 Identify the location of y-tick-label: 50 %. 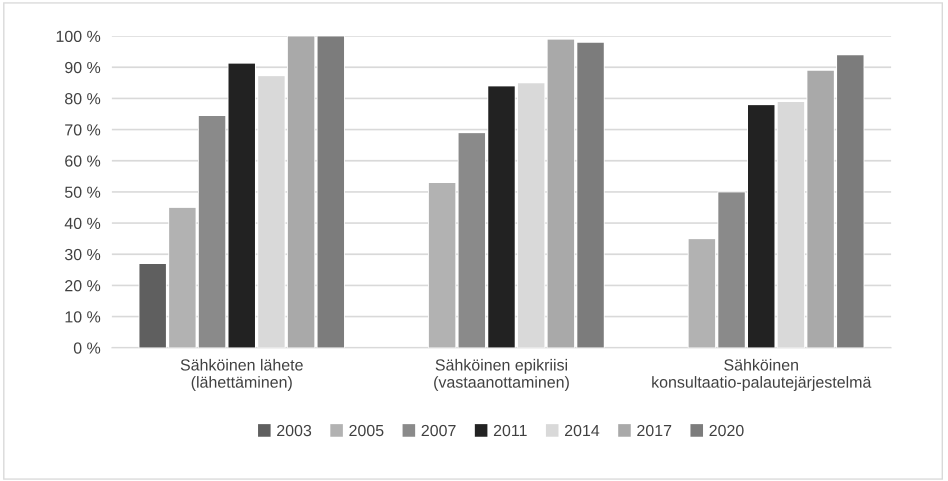
(82, 192).